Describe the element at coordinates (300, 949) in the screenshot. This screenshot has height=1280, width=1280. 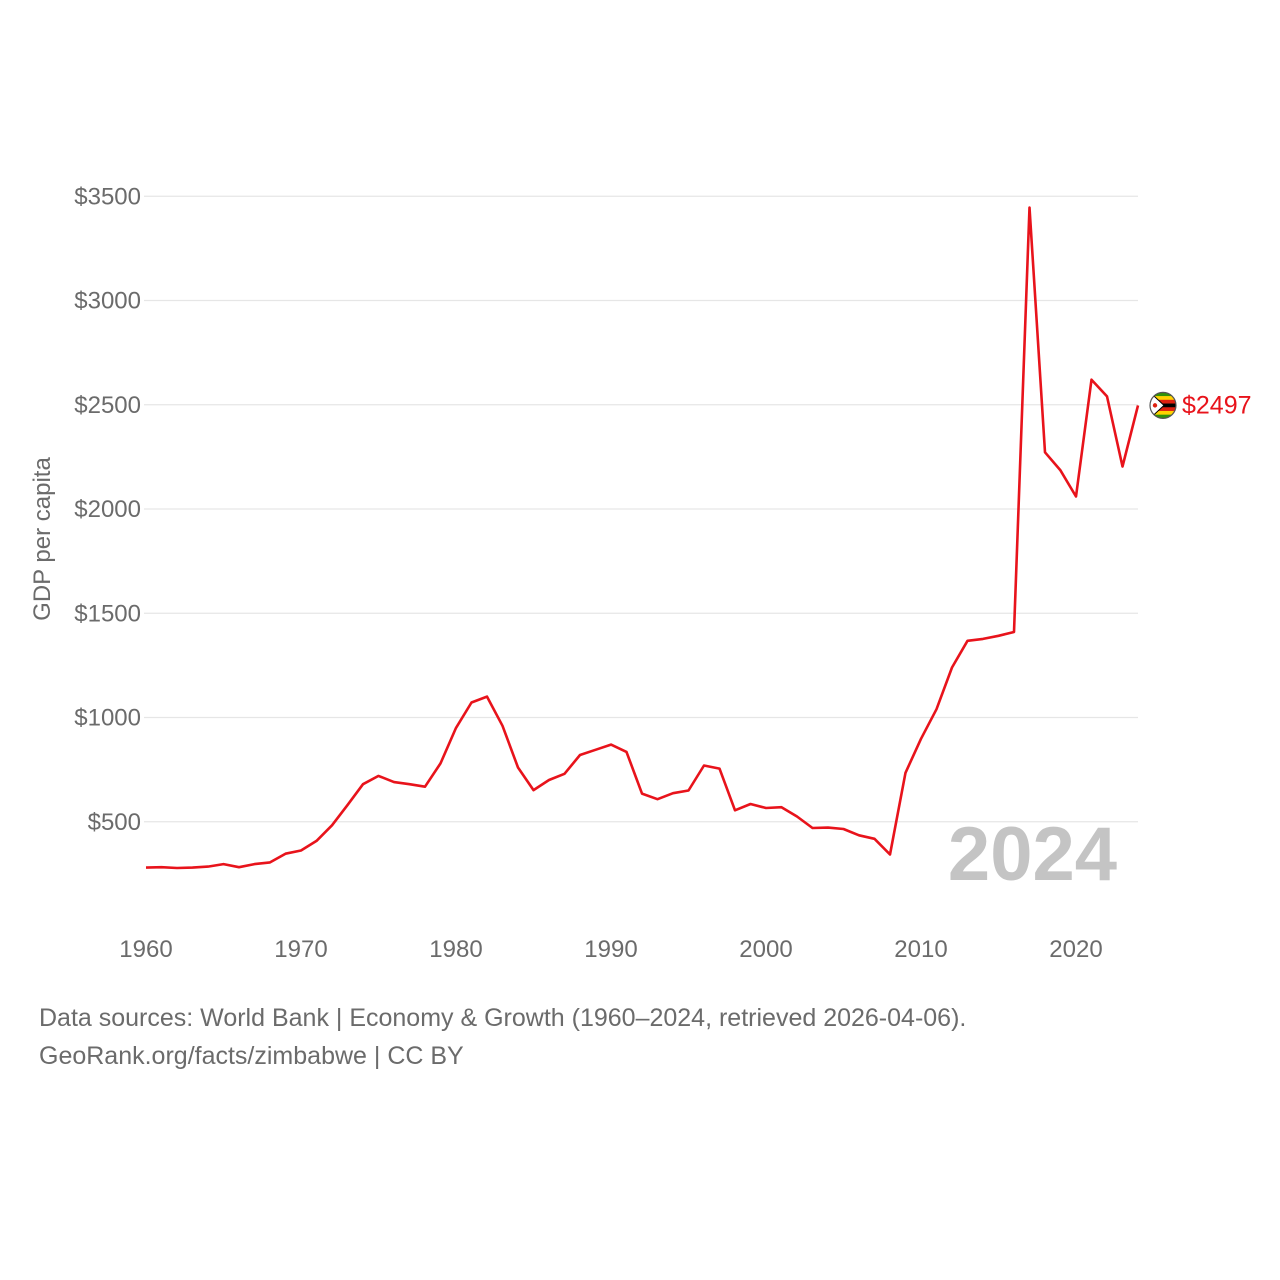
I see `x-tick-label: 1970` at that location.